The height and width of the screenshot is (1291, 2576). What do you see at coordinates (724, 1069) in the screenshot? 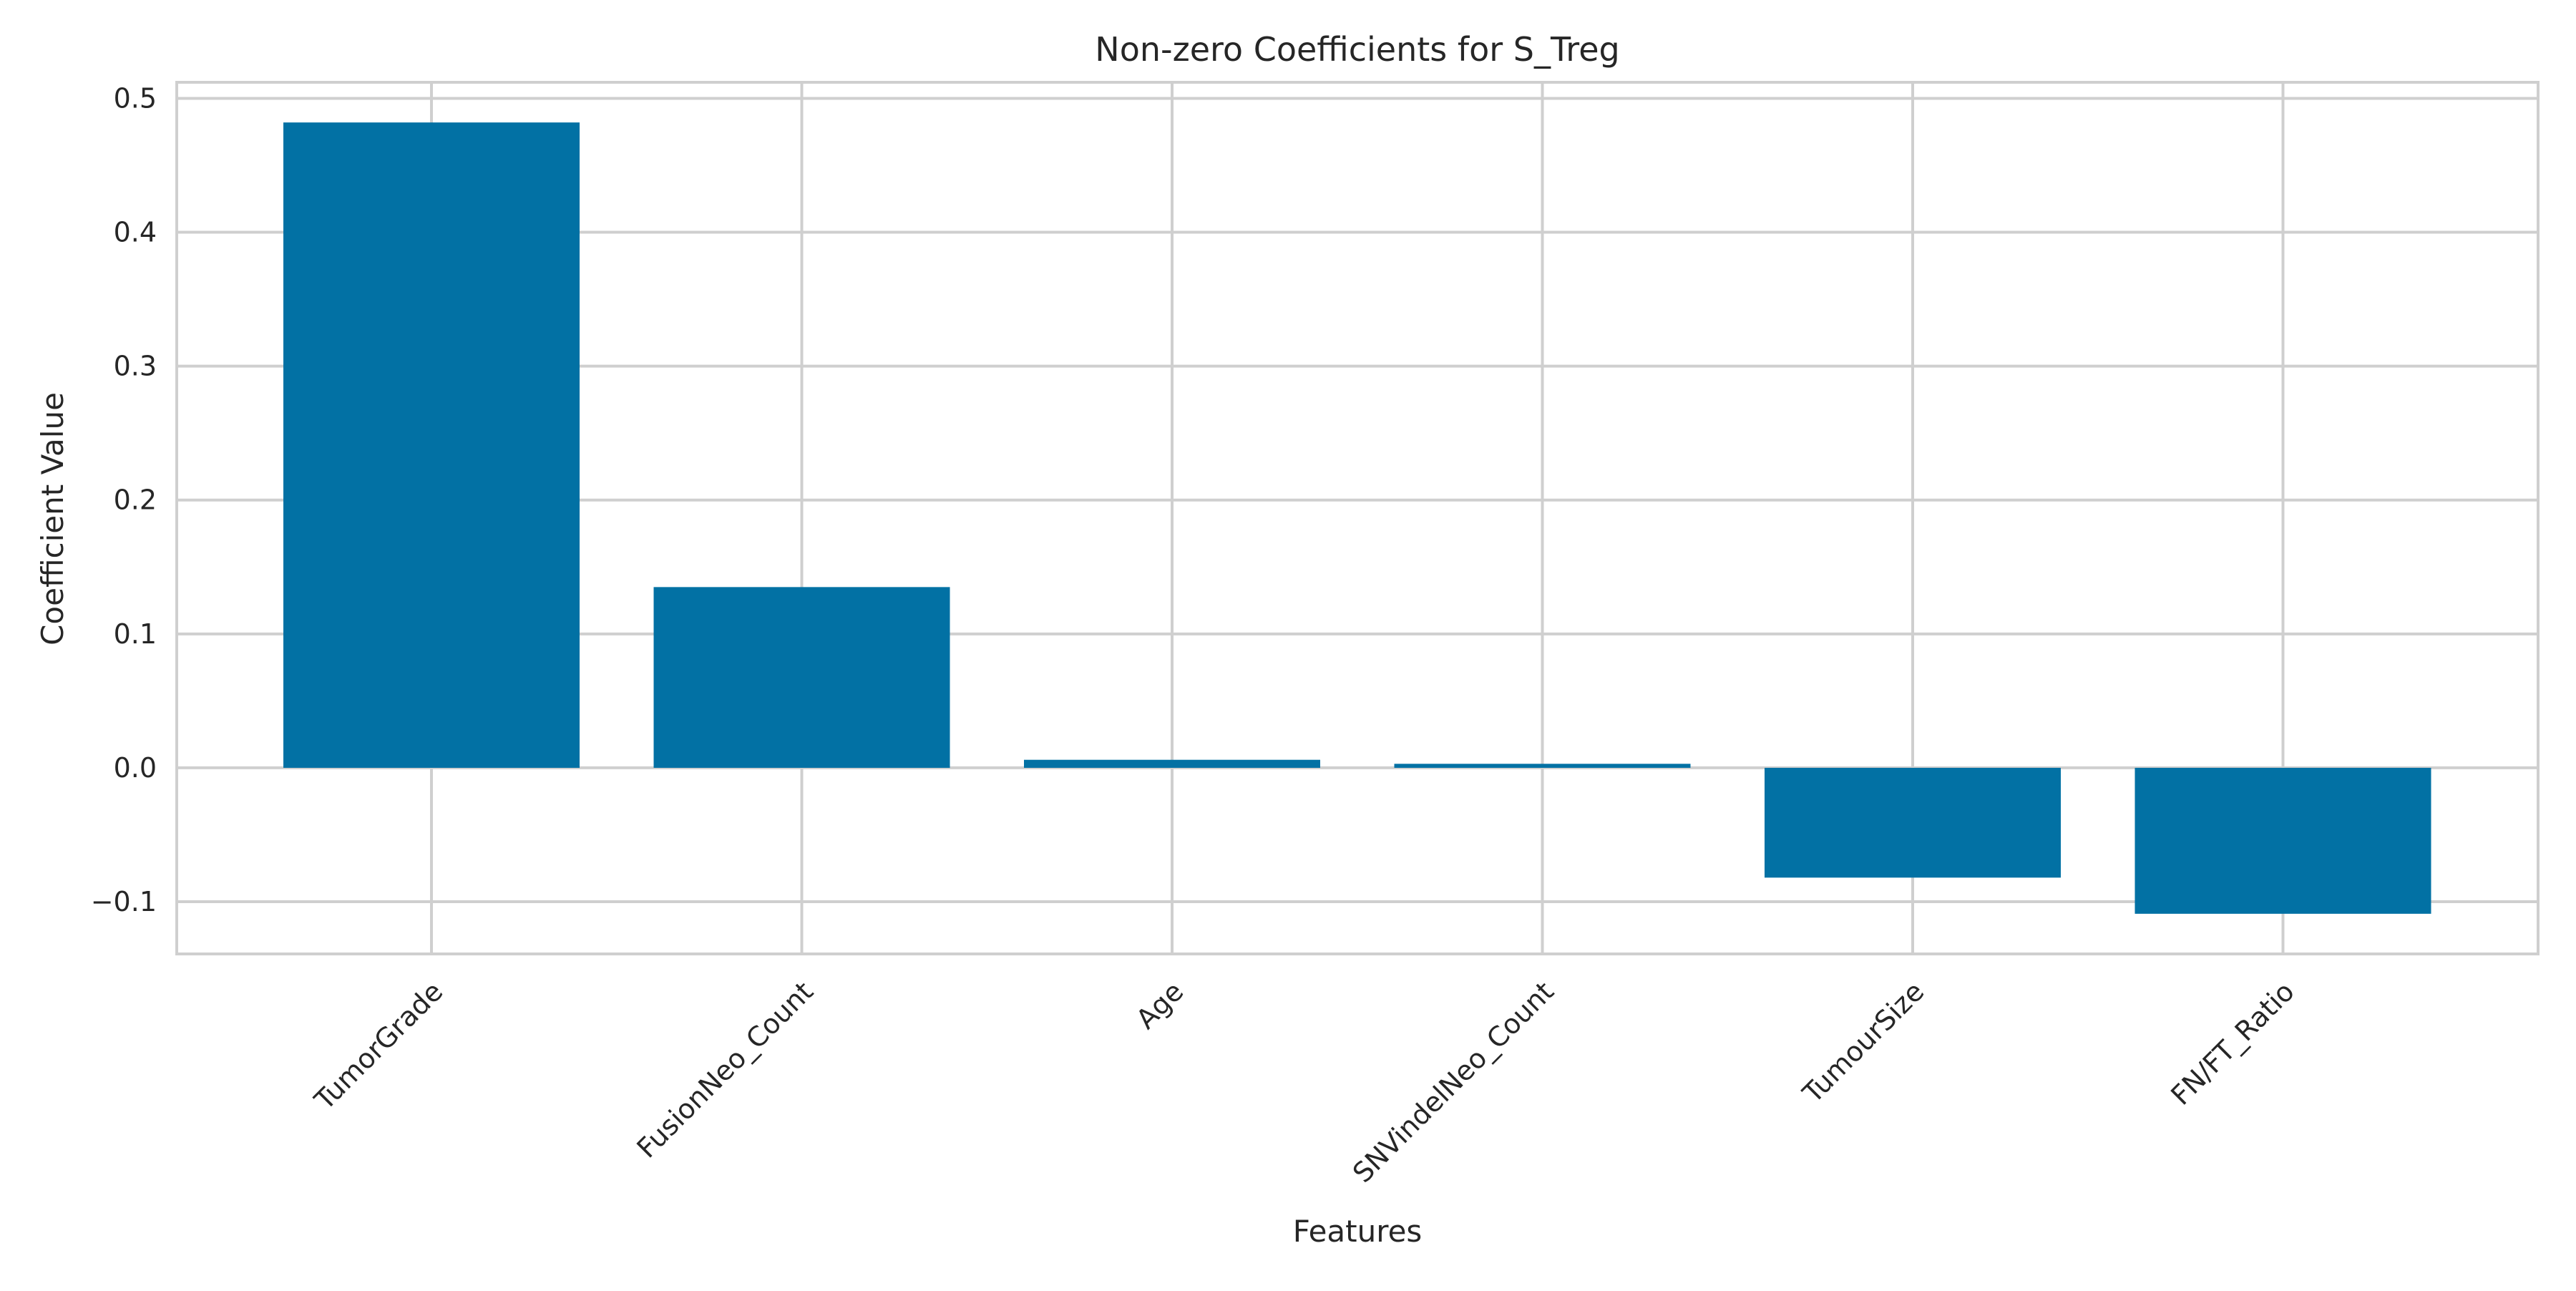
I see `x-tick-label: FusionNeo_Count` at bounding box center [724, 1069].